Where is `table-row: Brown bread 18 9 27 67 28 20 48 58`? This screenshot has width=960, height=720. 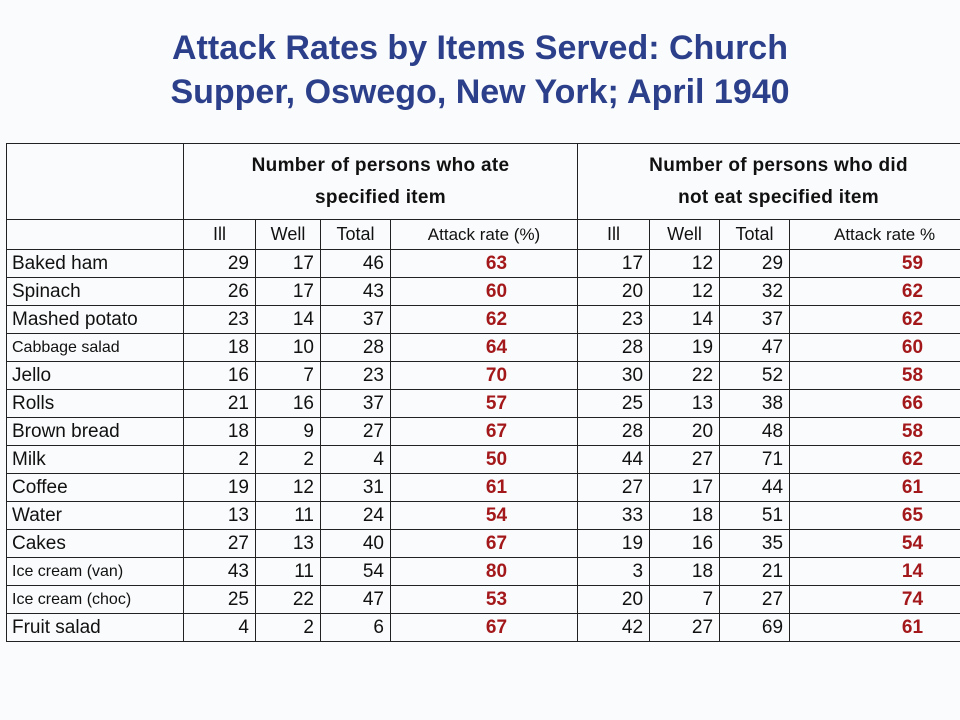
table-row: Brown bread 18 9 27 67 28 20 48 58 is located at coordinates (483, 431).